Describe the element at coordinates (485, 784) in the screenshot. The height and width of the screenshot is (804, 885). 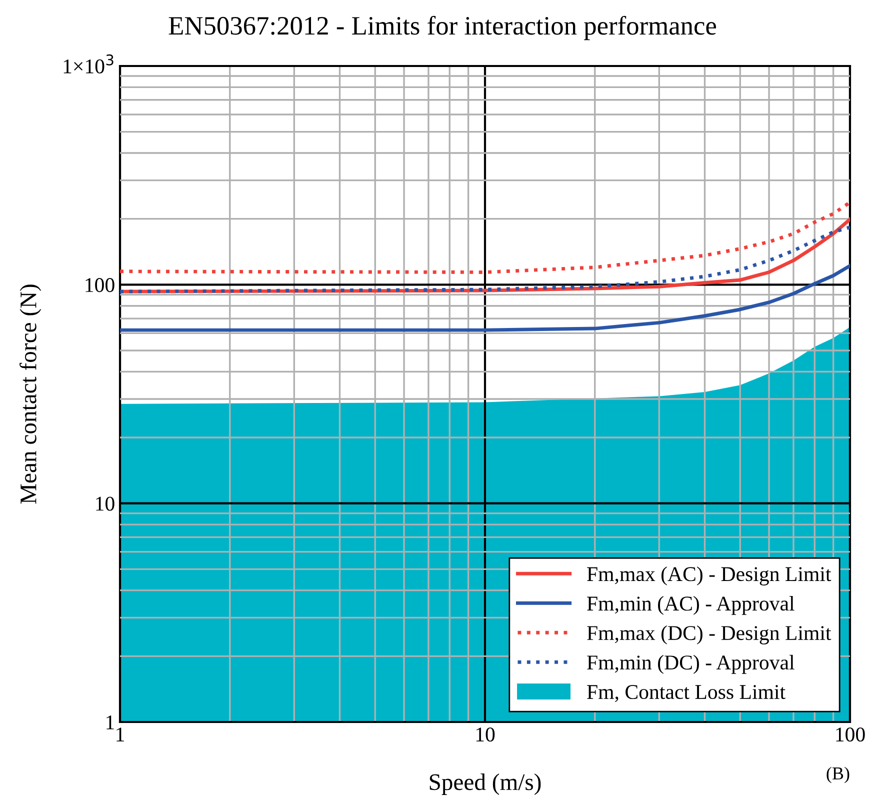
I see `x-axis-title: Speed (m/s)` at that location.